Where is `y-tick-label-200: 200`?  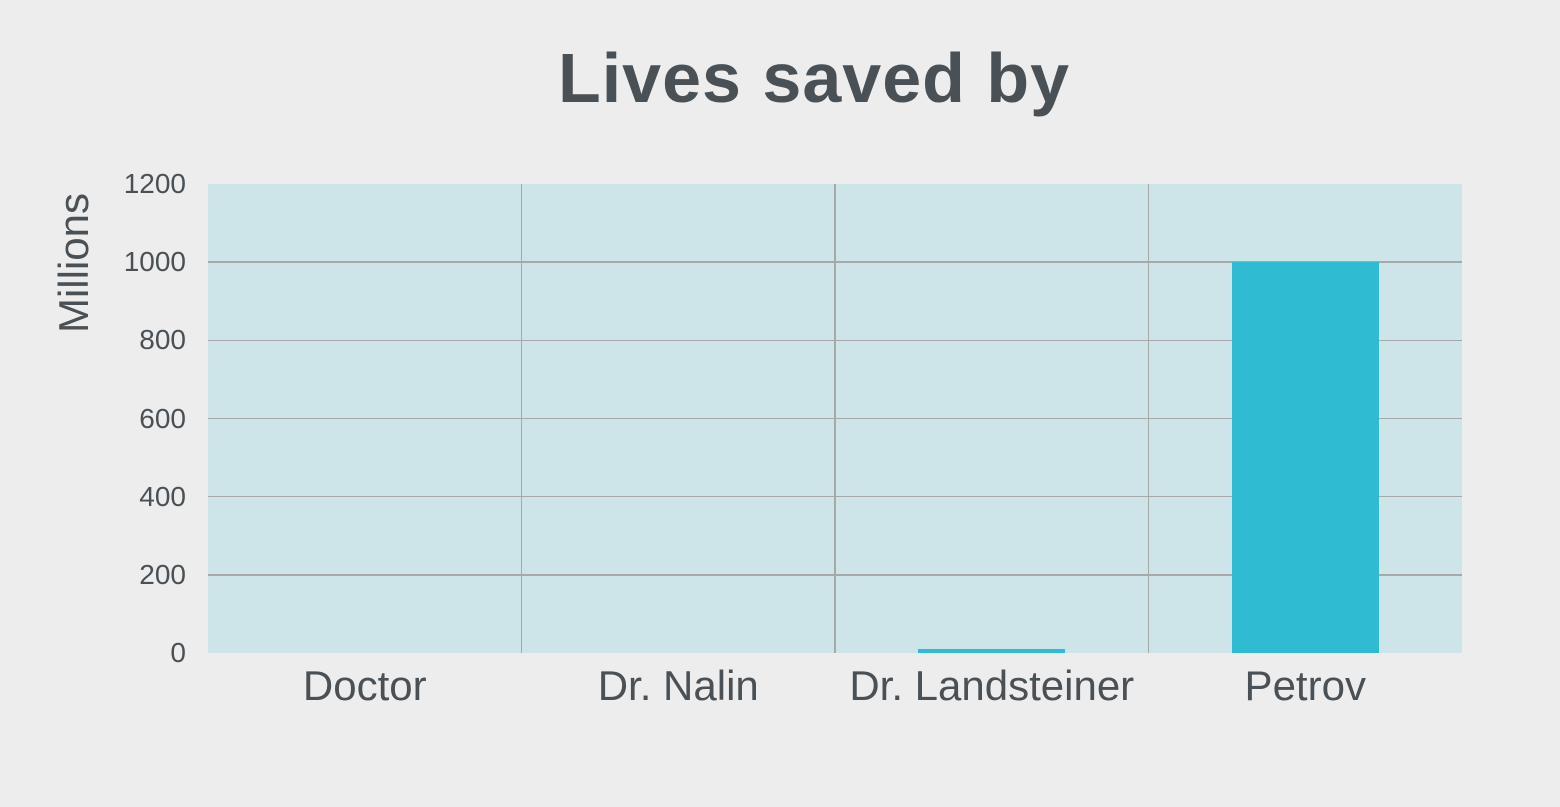
y-tick-label-200: 200 is located at coordinates (162, 574).